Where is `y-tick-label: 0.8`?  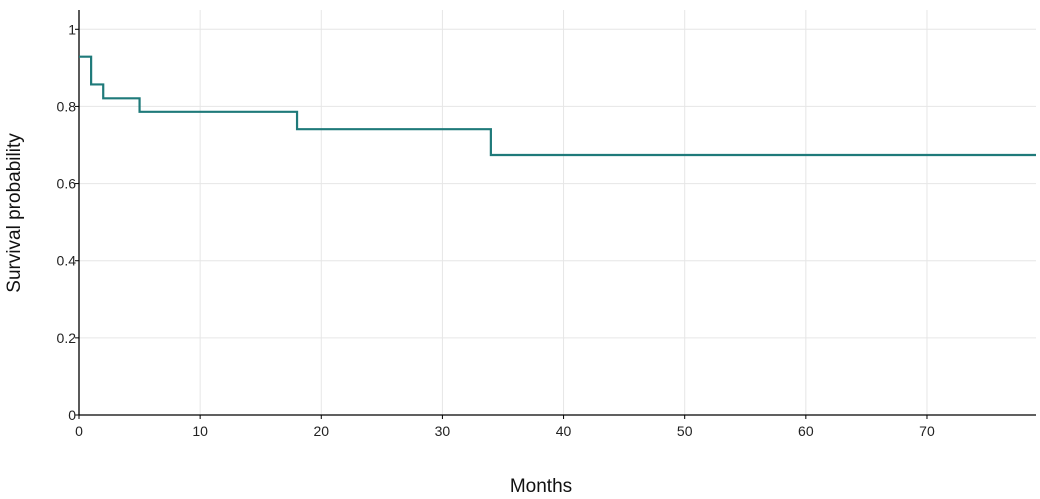 y-tick-label: 0.8 is located at coordinates (67, 106).